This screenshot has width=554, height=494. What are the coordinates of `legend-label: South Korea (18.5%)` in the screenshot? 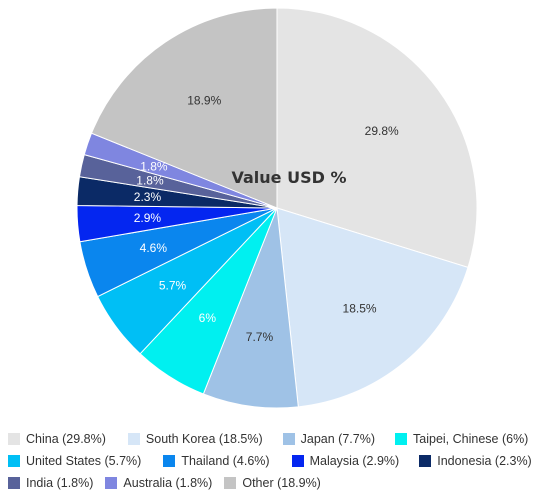 It's located at (204, 439).